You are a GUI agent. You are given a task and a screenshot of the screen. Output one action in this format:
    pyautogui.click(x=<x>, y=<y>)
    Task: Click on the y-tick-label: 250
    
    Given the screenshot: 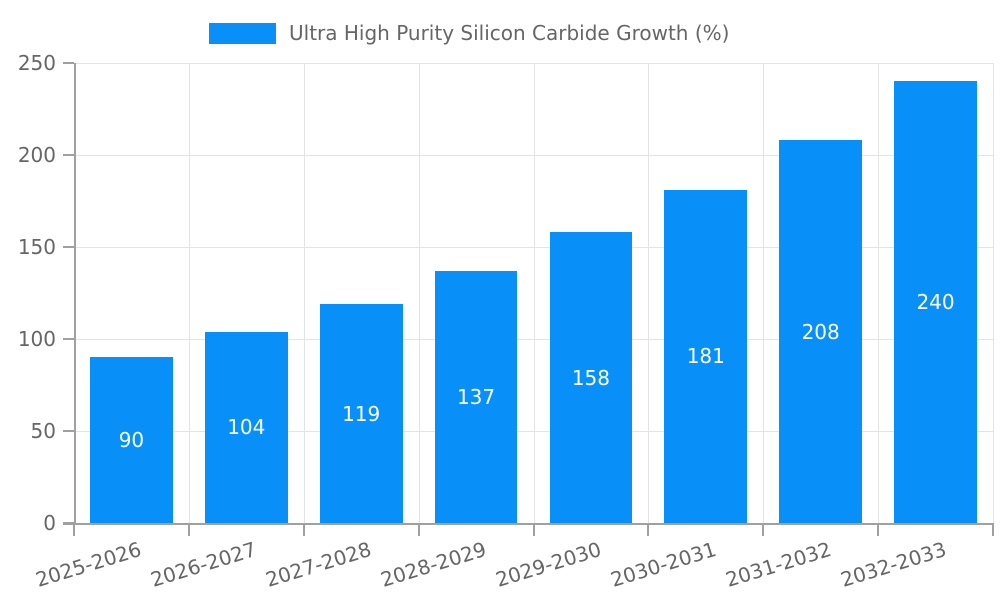 What is the action you would take?
    pyautogui.click(x=36, y=63)
    